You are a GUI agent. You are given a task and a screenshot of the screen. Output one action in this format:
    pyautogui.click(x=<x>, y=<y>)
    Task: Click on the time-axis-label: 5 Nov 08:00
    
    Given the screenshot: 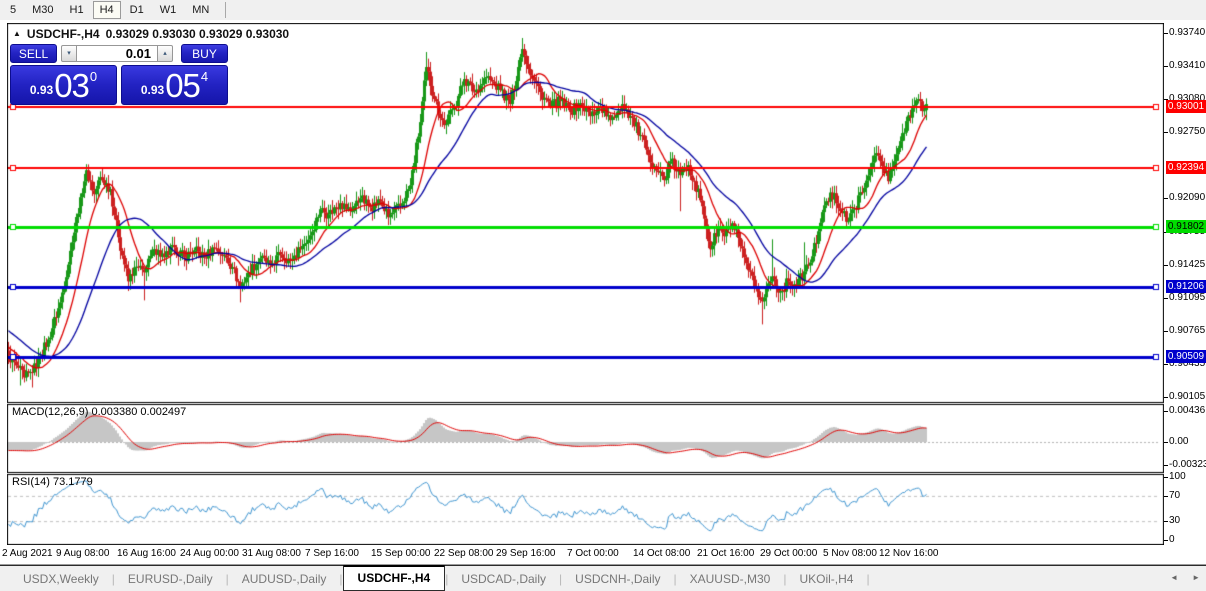 What is the action you would take?
    pyautogui.click(x=850, y=553)
    